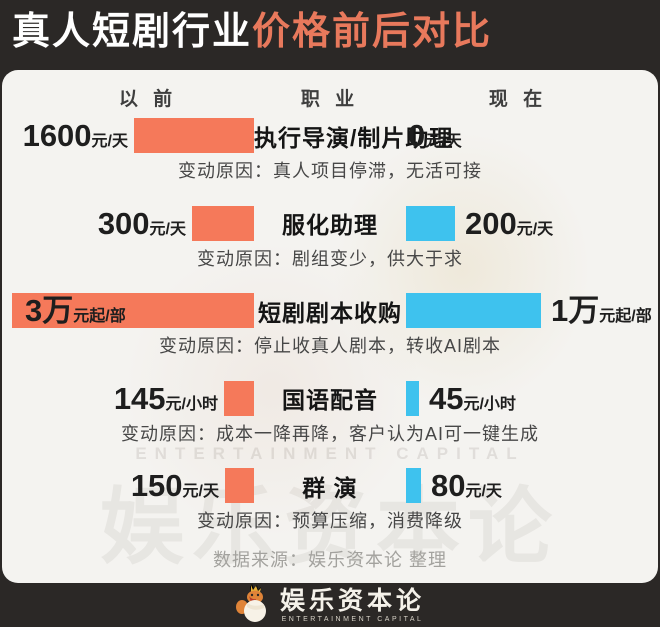  What do you see at coordinates (448, 486) in the screenshot?
I see `now-value-number: 80` at bounding box center [448, 486].